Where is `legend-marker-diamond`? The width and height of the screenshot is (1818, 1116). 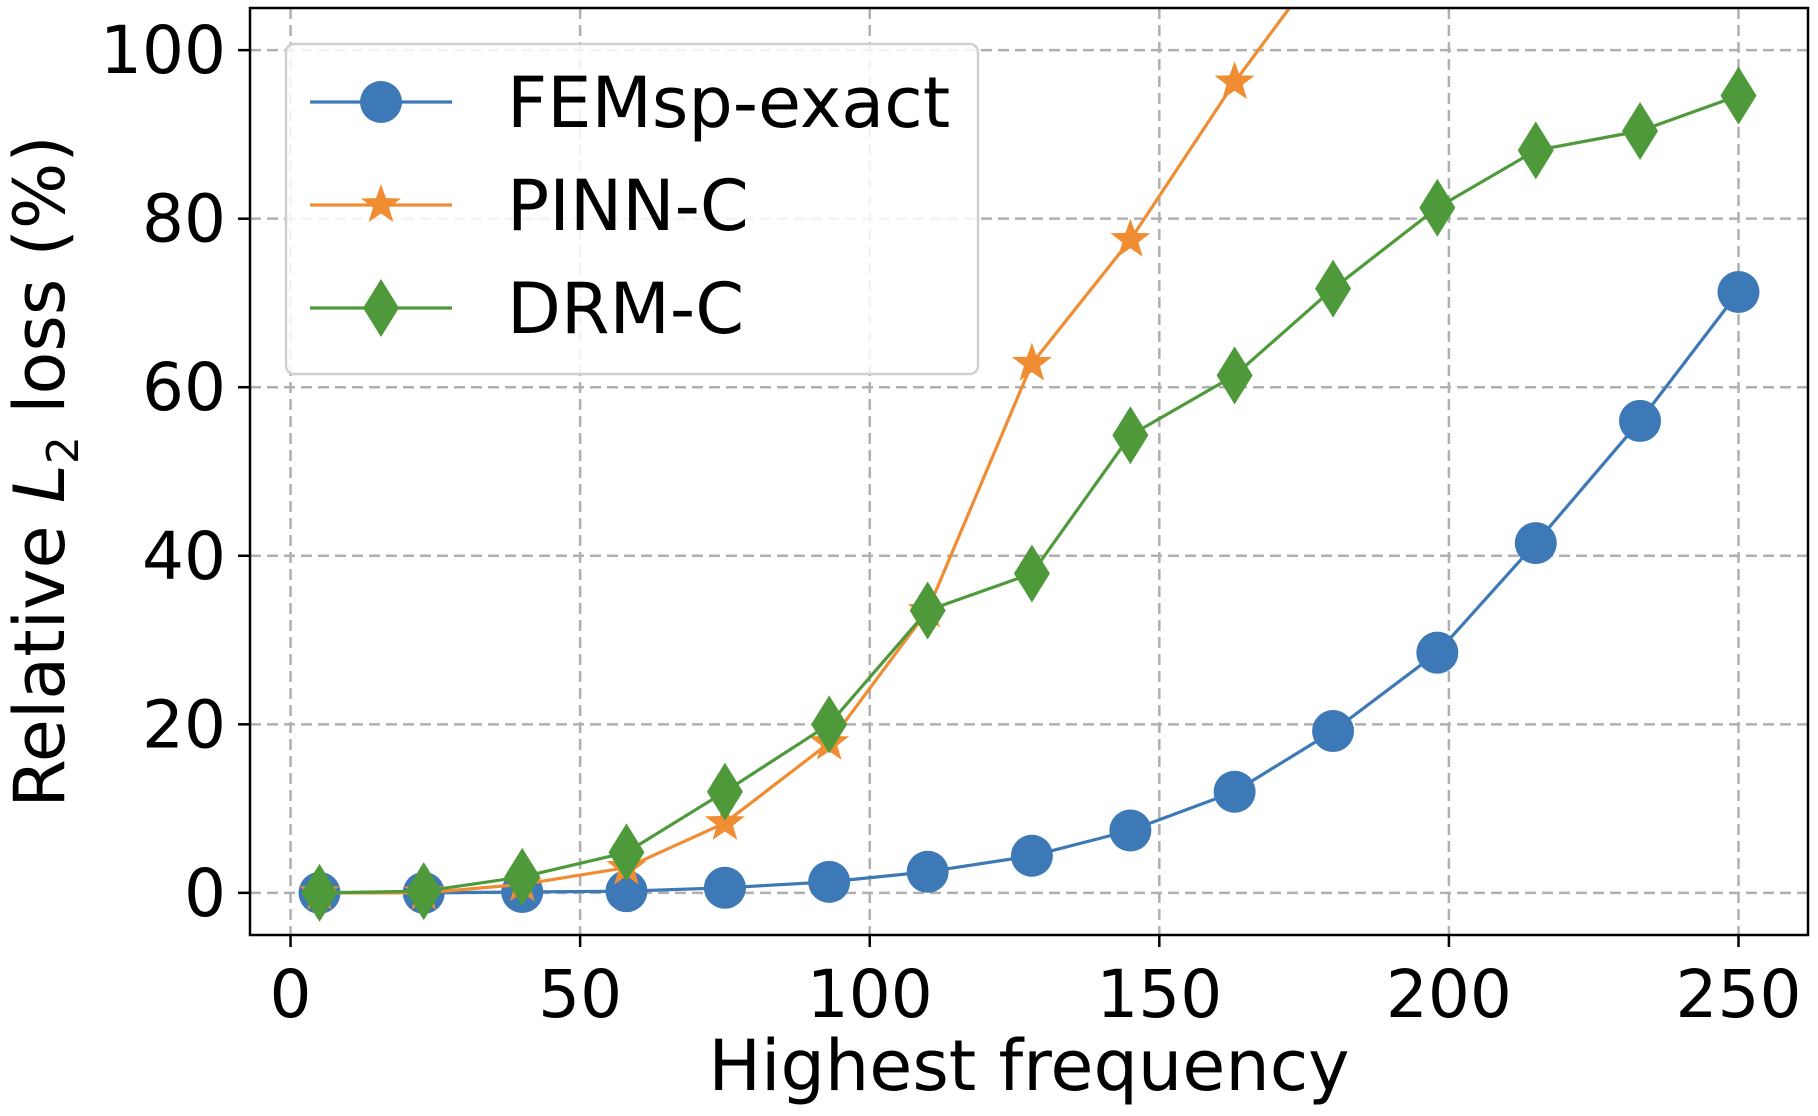
legend-marker-diamond is located at coordinates (381, 308).